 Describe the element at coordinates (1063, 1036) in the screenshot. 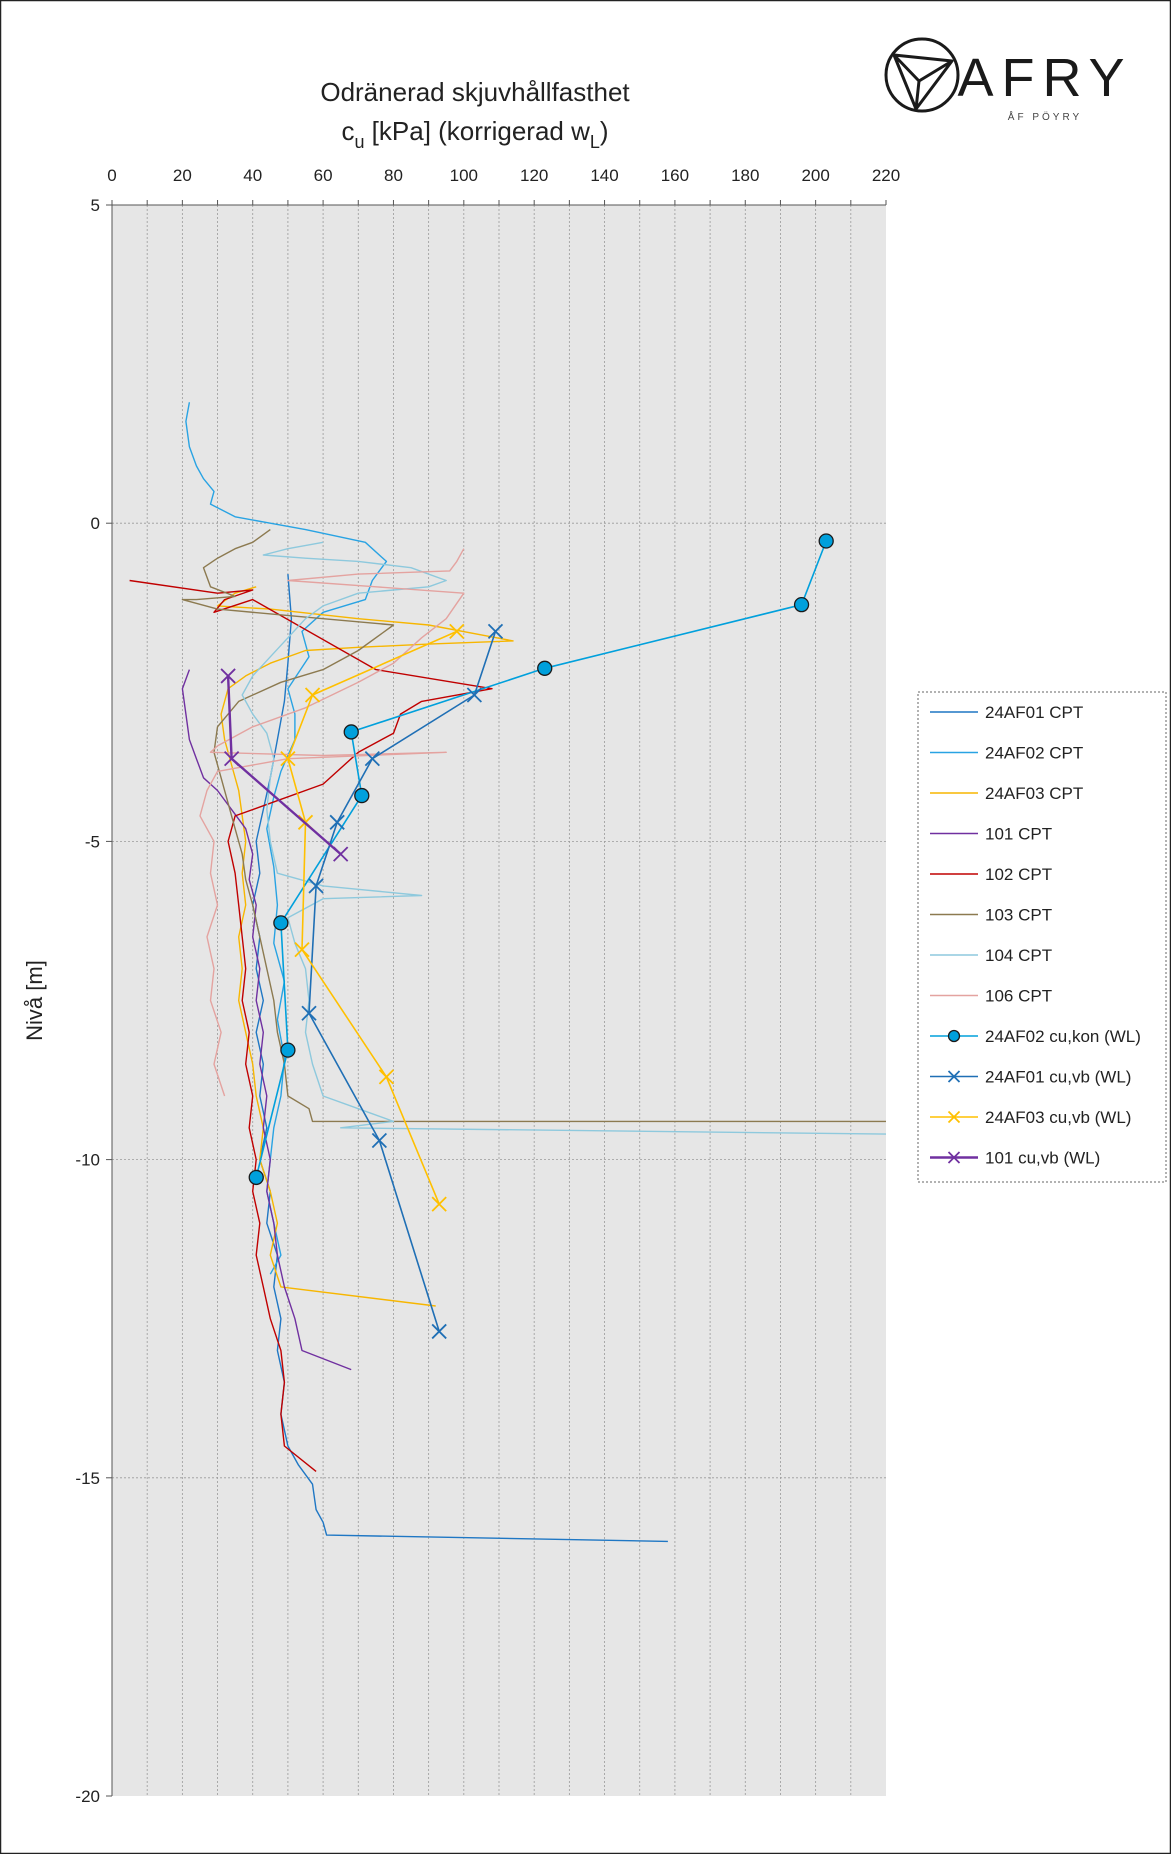

I see `legend-label: 24AF02 cu,kon (WL)` at that location.